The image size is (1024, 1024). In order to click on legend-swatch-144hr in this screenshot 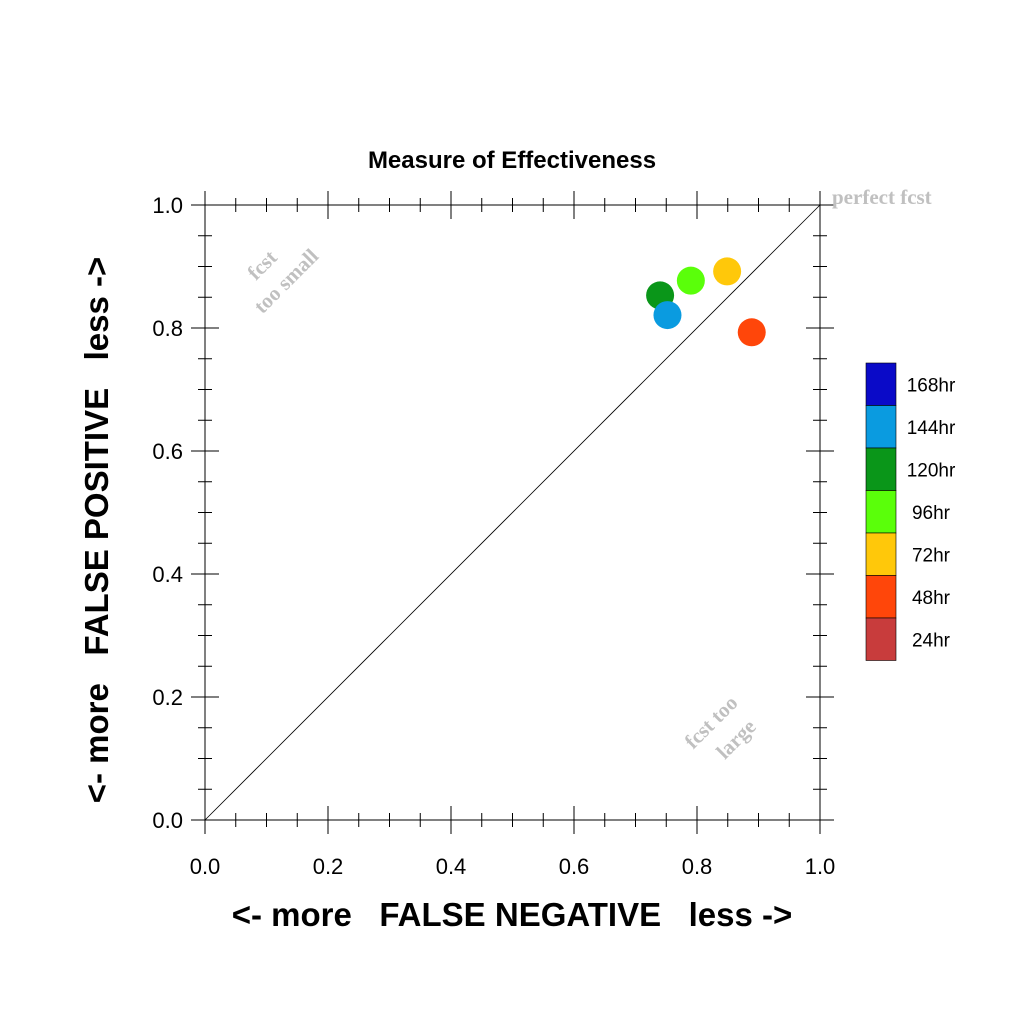, I will do `click(881, 427)`.